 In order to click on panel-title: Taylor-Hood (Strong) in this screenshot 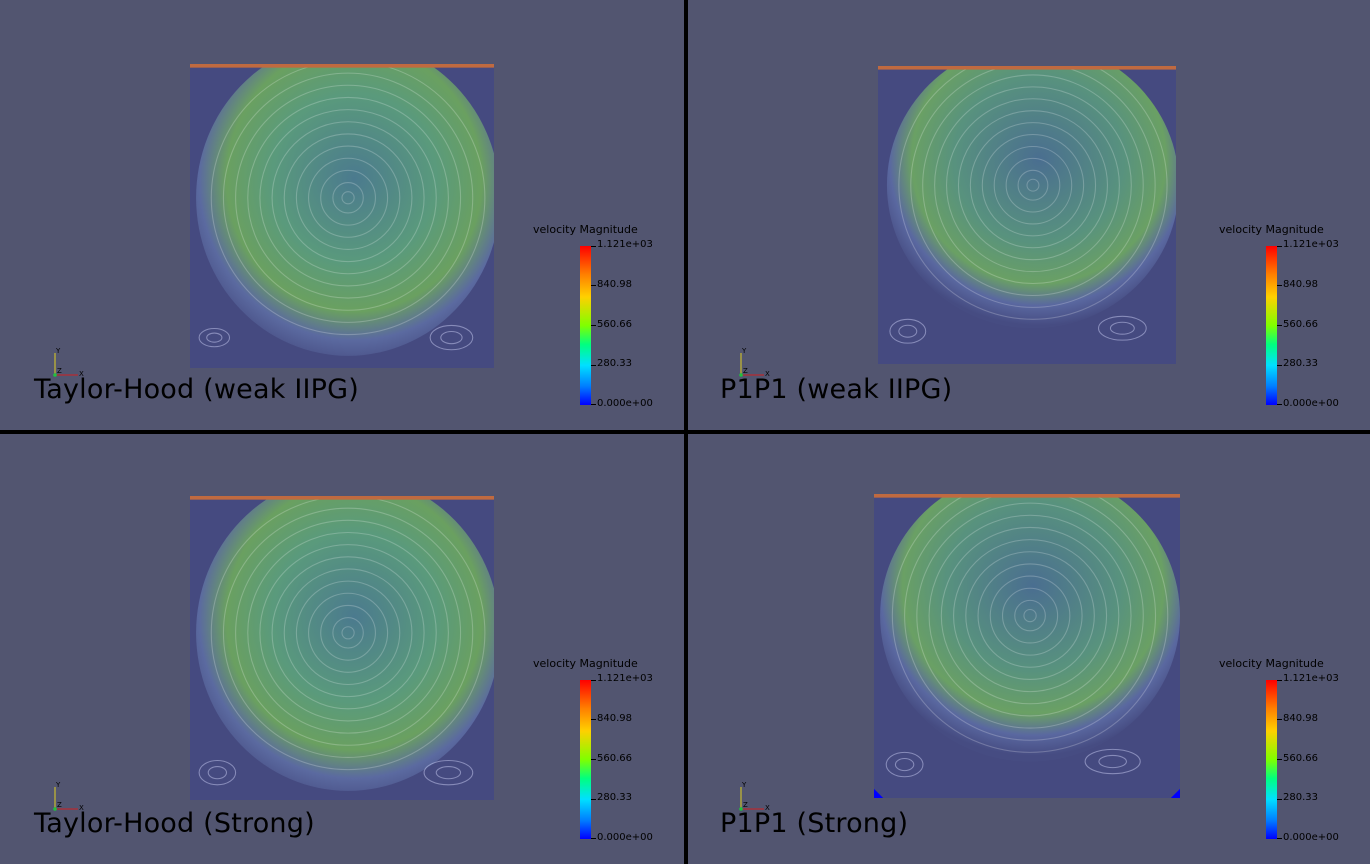, I will do `click(174, 823)`.